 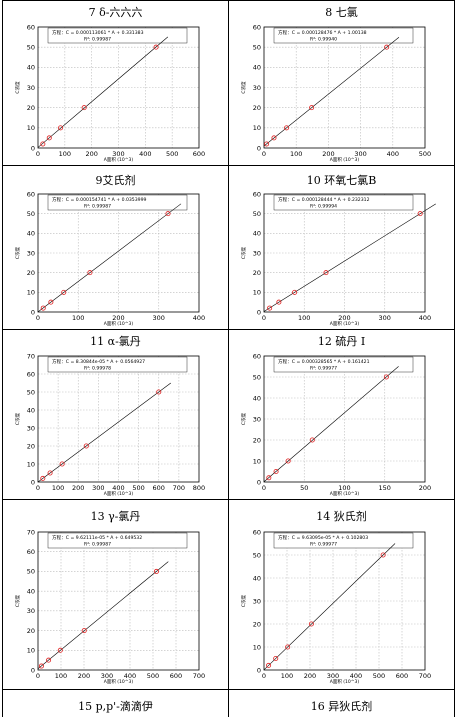 I want to click on table-cell: 15 p,p'-滴滴伊, so click(x=115, y=703).